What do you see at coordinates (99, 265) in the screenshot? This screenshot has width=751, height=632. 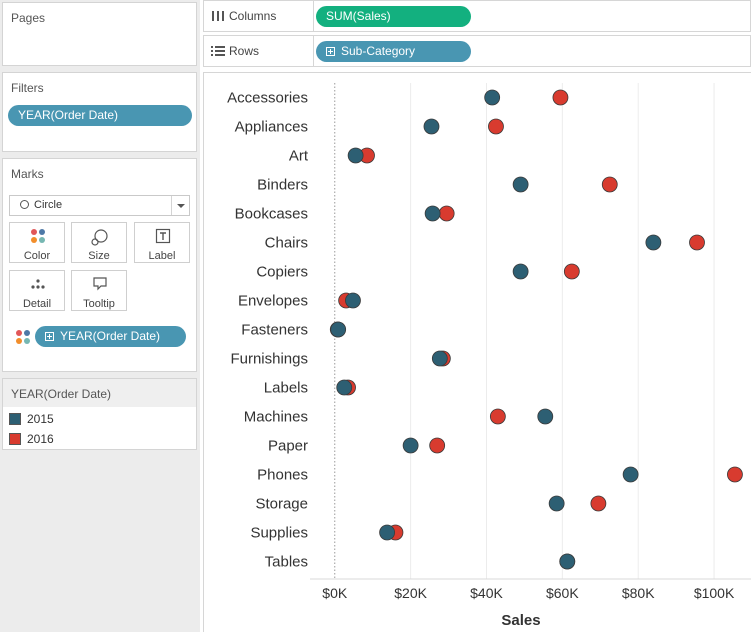 I see `marks-card: Marks Circle Color` at bounding box center [99, 265].